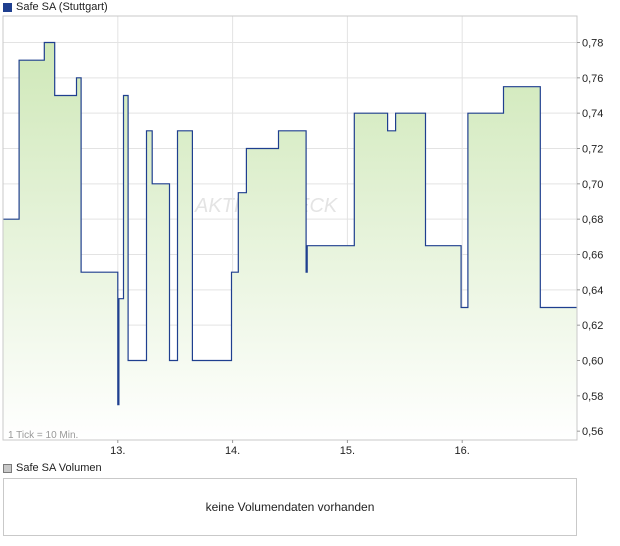 The image size is (620, 546). What do you see at coordinates (7, 468) in the screenshot?
I see `volume-legend-swatch` at bounding box center [7, 468].